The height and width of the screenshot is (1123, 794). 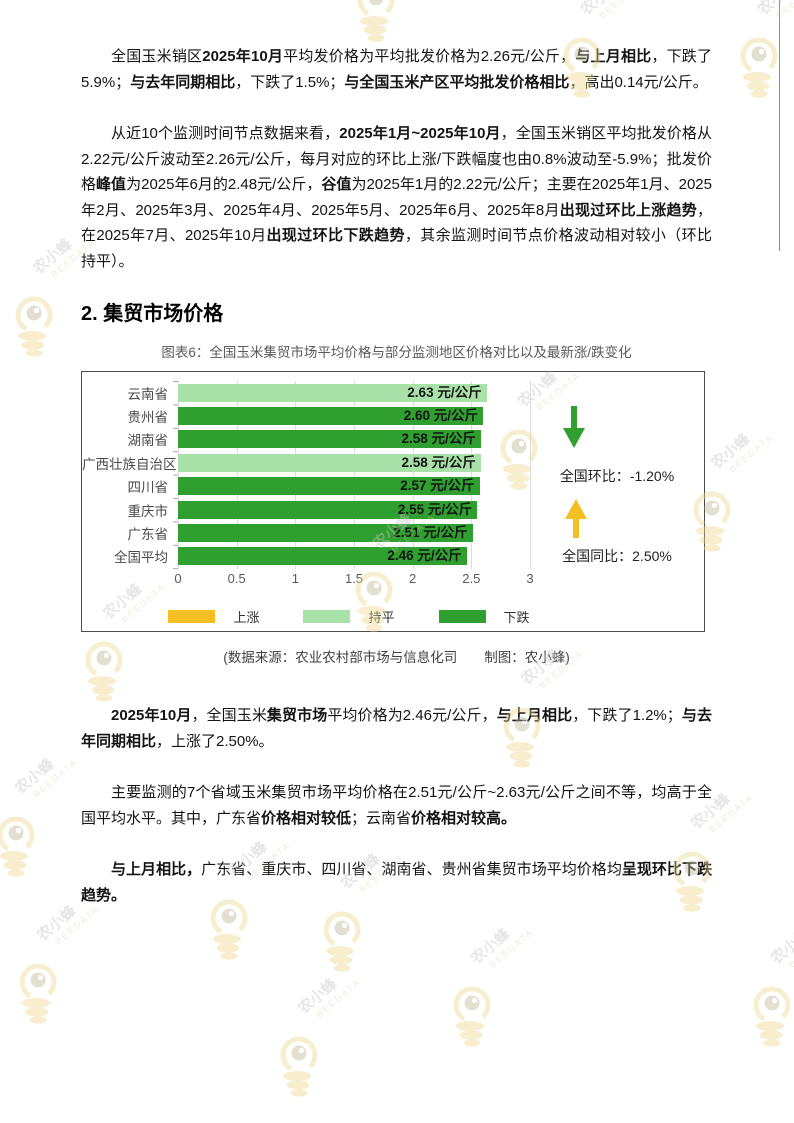 What do you see at coordinates (435, 509) in the screenshot?
I see `bar-value-label: 2.55 元/公斤` at bounding box center [435, 509].